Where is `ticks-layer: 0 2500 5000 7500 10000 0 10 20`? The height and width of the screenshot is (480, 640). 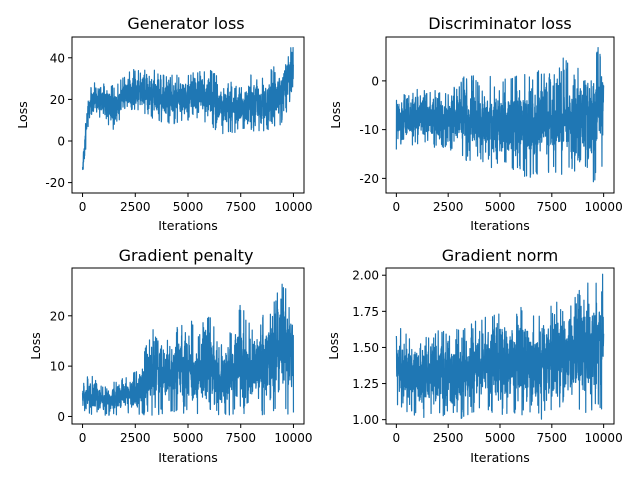 ticks-layer: 0 2500 5000 7500 10000 0 10 20 is located at coordinates (181, 377).